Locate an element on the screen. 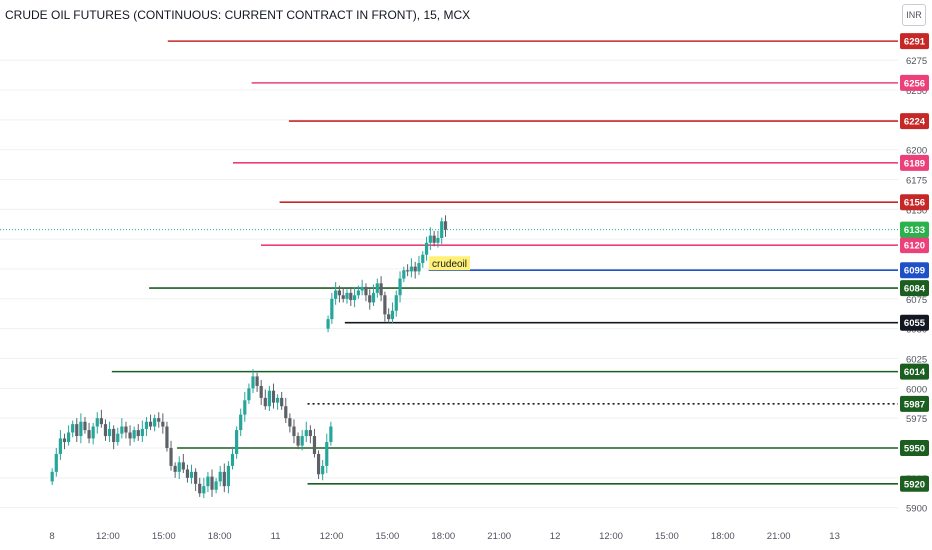 This screenshot has height=550, width=932. price-tag-label: 6014 is located at coordinates (915, 372).